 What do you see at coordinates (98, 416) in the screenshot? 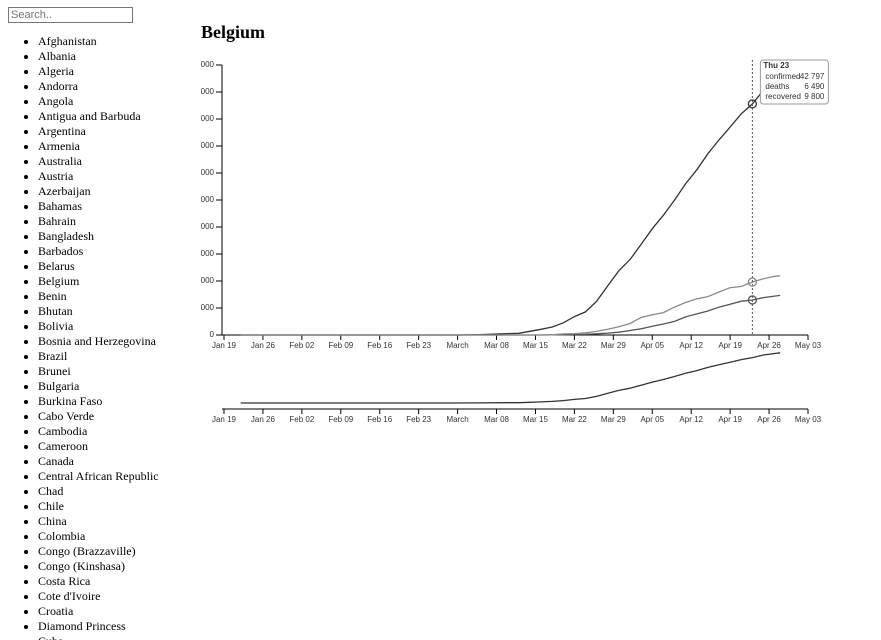
I see `country-item: Cabo Verde` at bounding box center [98, 416].